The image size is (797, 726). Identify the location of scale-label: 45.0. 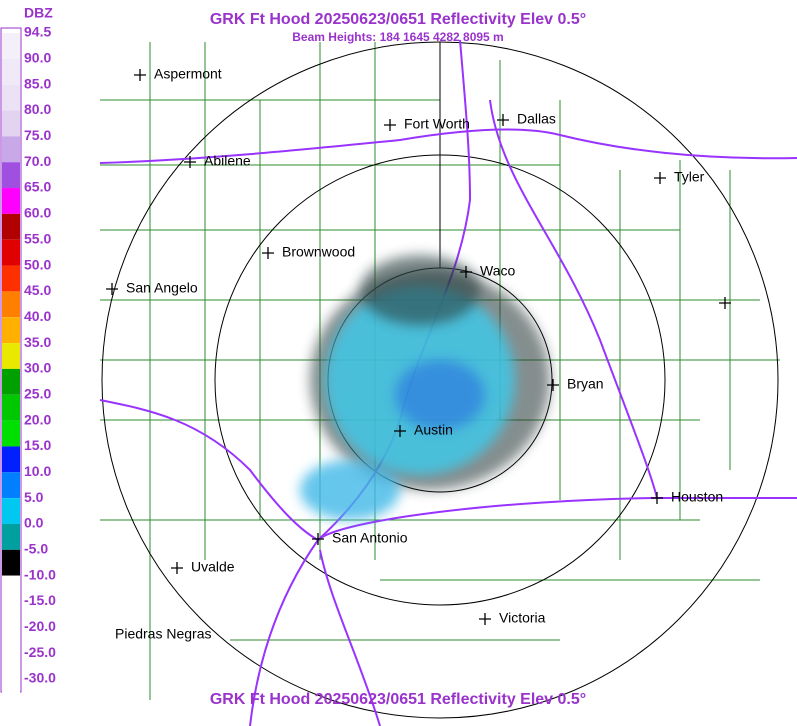
(37, 290).